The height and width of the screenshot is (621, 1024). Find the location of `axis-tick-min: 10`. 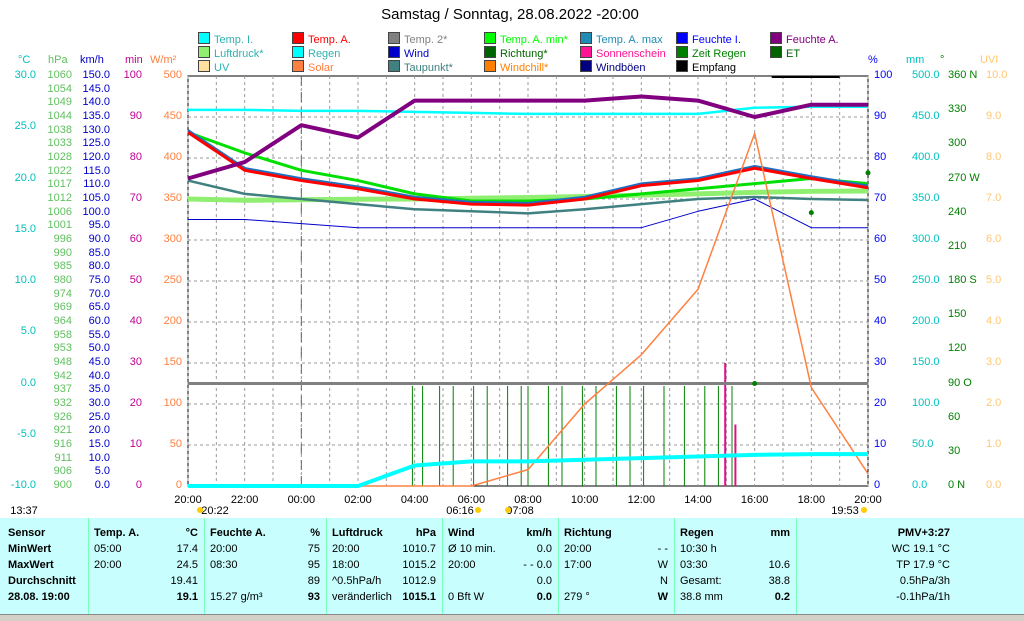

axis-tick-min: 10 is located at coordinates (135, 444).